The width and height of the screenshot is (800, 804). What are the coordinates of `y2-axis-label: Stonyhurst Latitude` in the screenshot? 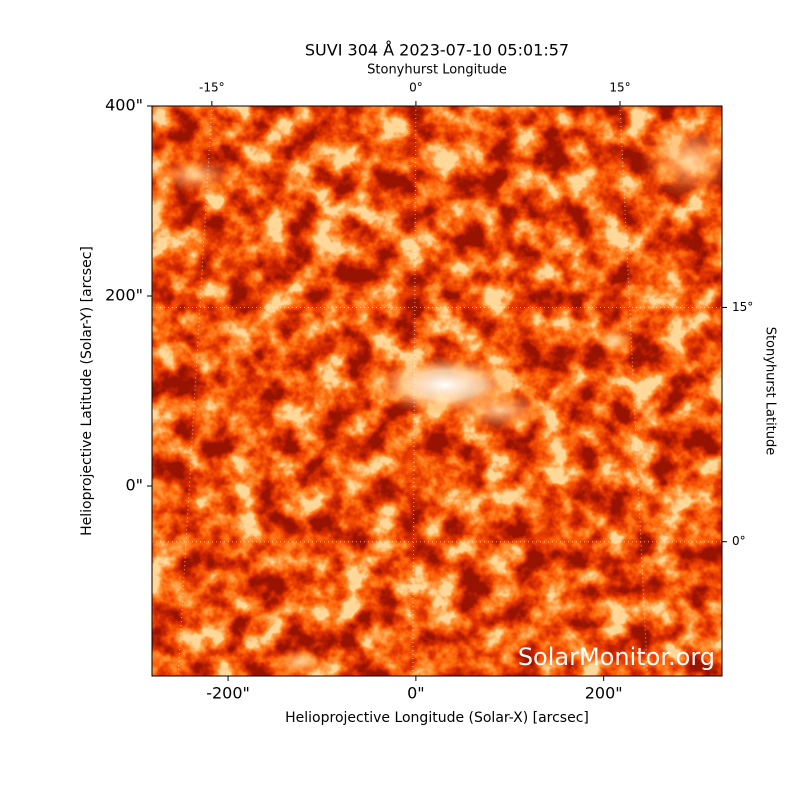 It's located at (770, 391).